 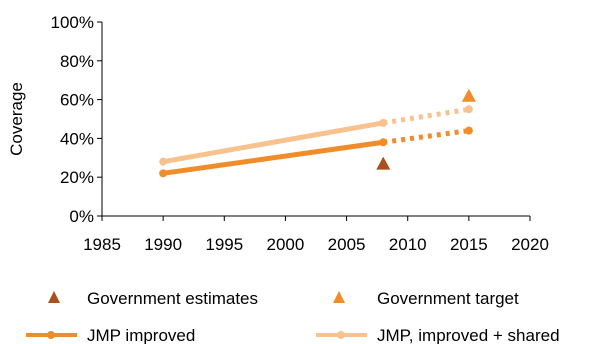 I want to click on series-line-jmp-improved-shared, so click(x=273, y=142).